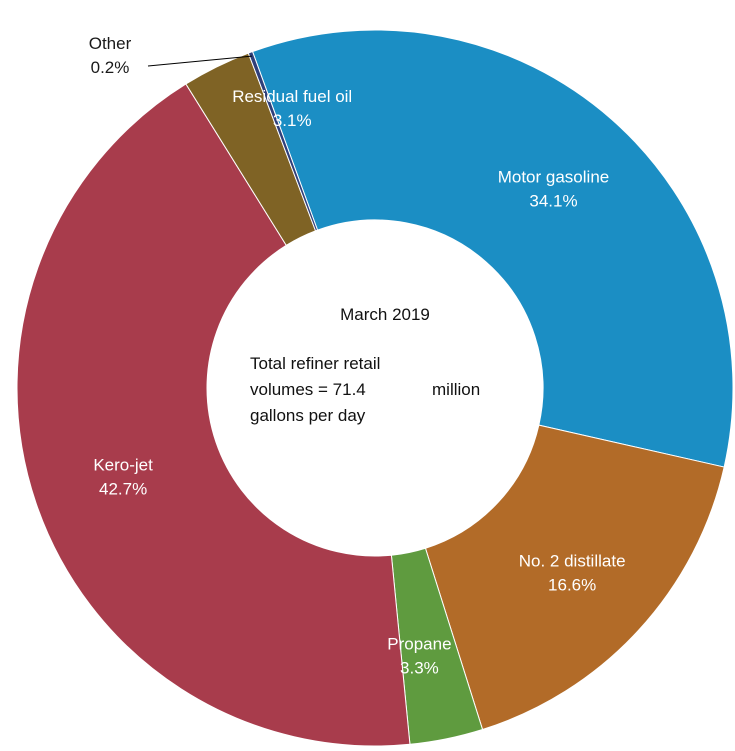 Image resolution: width=735 pixels, height=751 pixels. I want to click on slice-other, so click(283, 141).